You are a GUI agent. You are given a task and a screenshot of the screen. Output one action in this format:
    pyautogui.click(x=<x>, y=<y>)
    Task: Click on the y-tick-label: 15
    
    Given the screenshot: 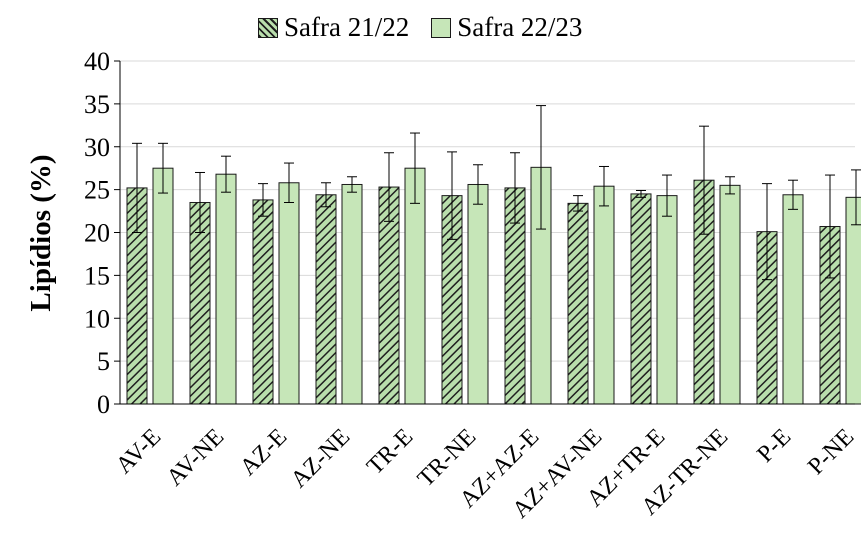 What is the action you would take?
    pyautogui.click(x=97, y=275)
    